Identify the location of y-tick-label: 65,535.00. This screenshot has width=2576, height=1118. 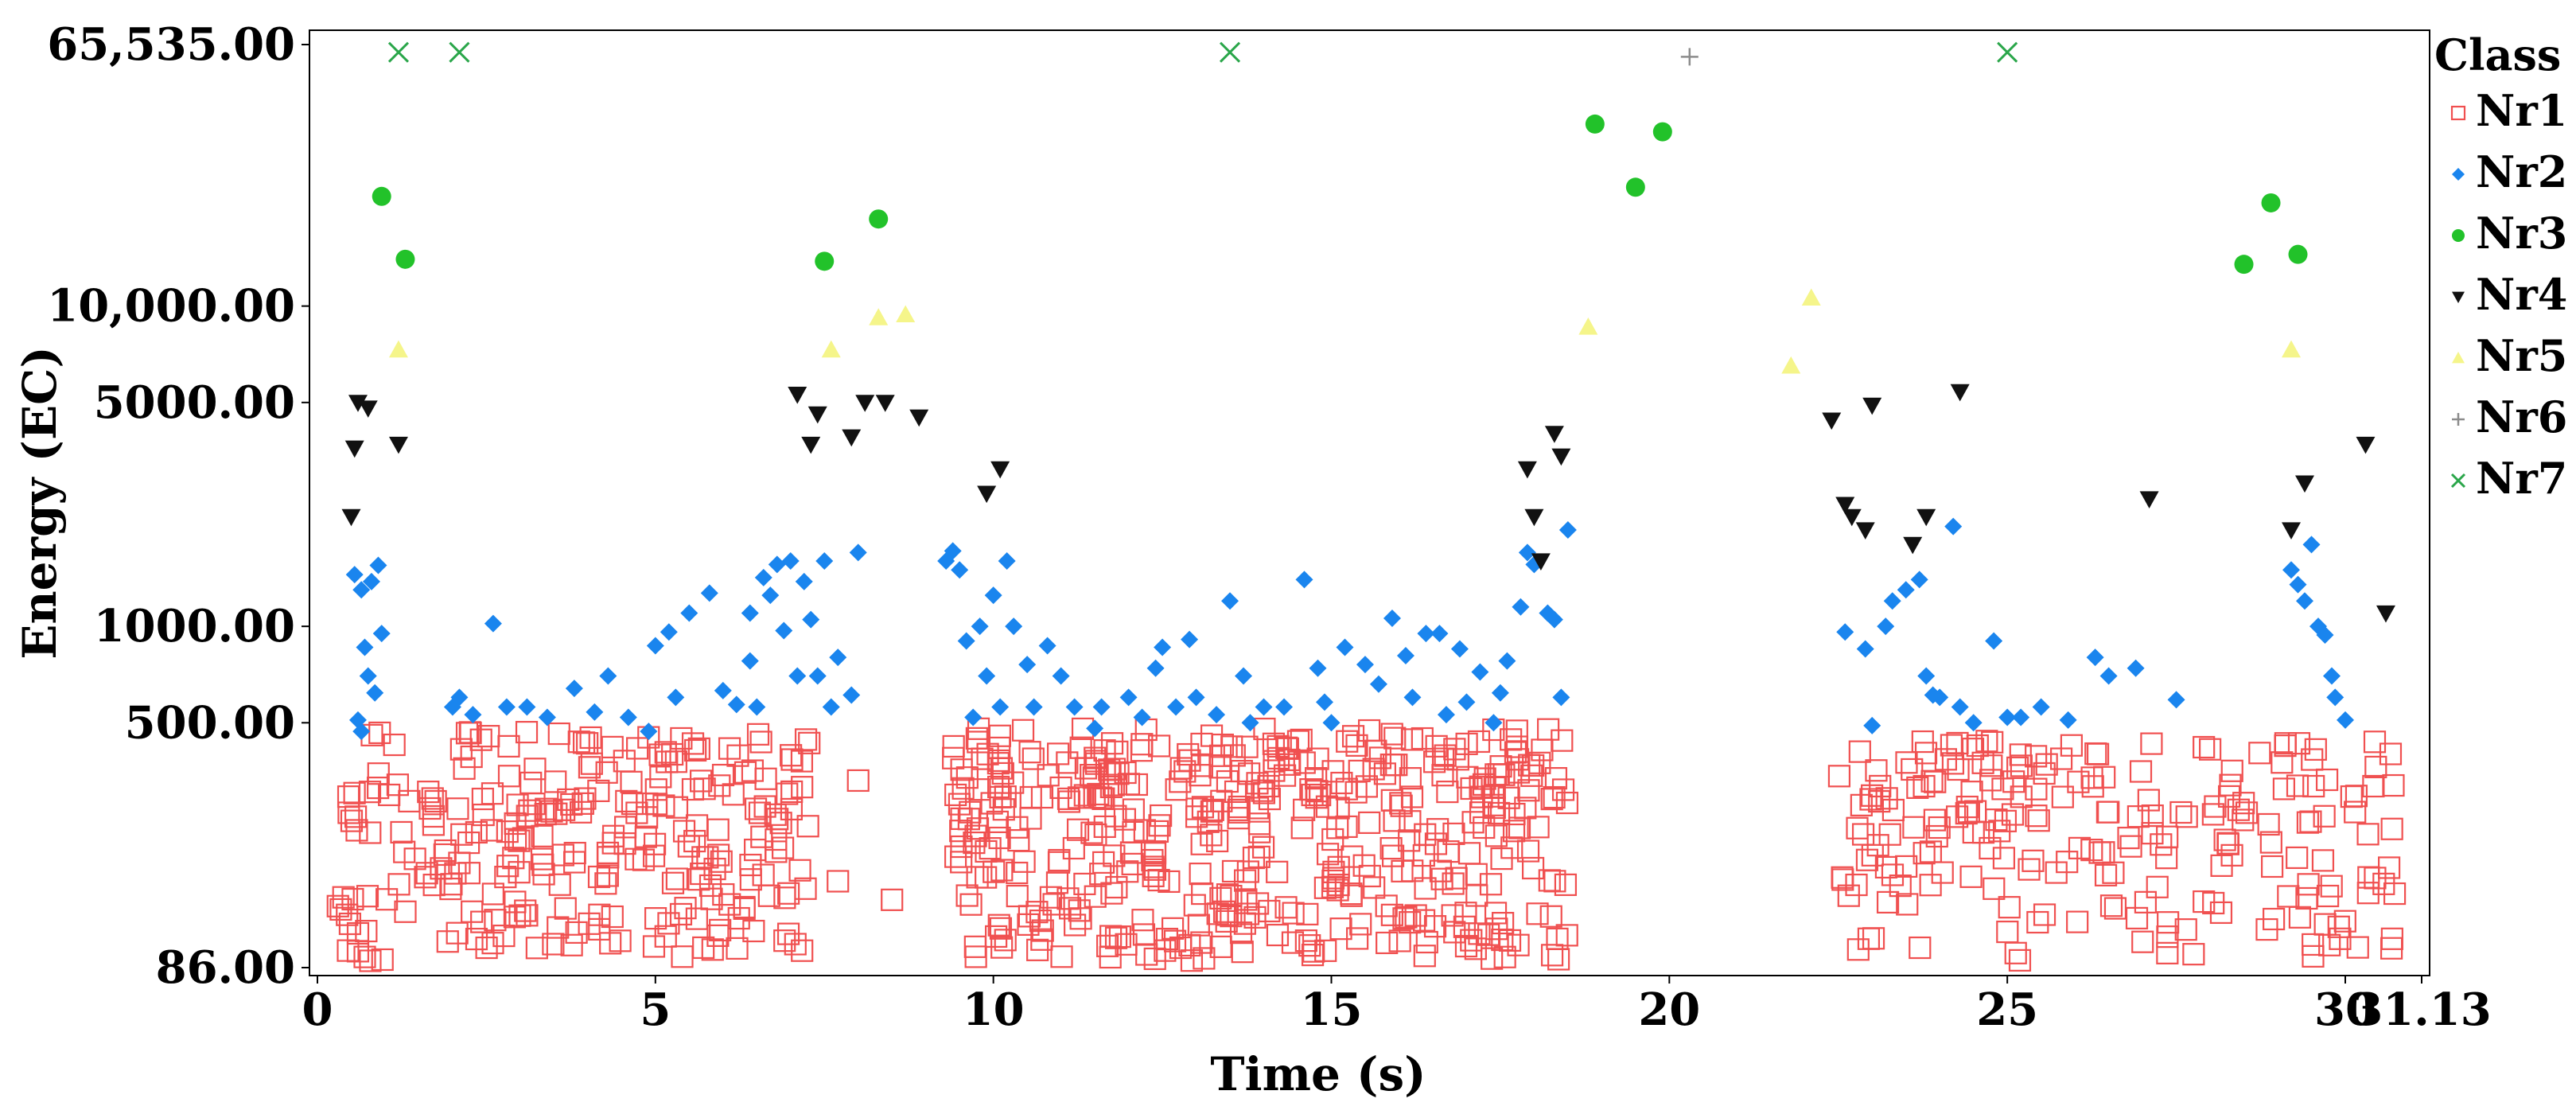
(171, 44).